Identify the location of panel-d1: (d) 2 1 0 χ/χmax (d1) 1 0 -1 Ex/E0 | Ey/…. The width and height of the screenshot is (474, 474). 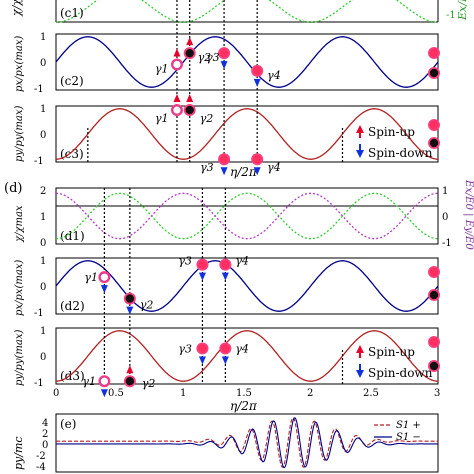
(239, 214).